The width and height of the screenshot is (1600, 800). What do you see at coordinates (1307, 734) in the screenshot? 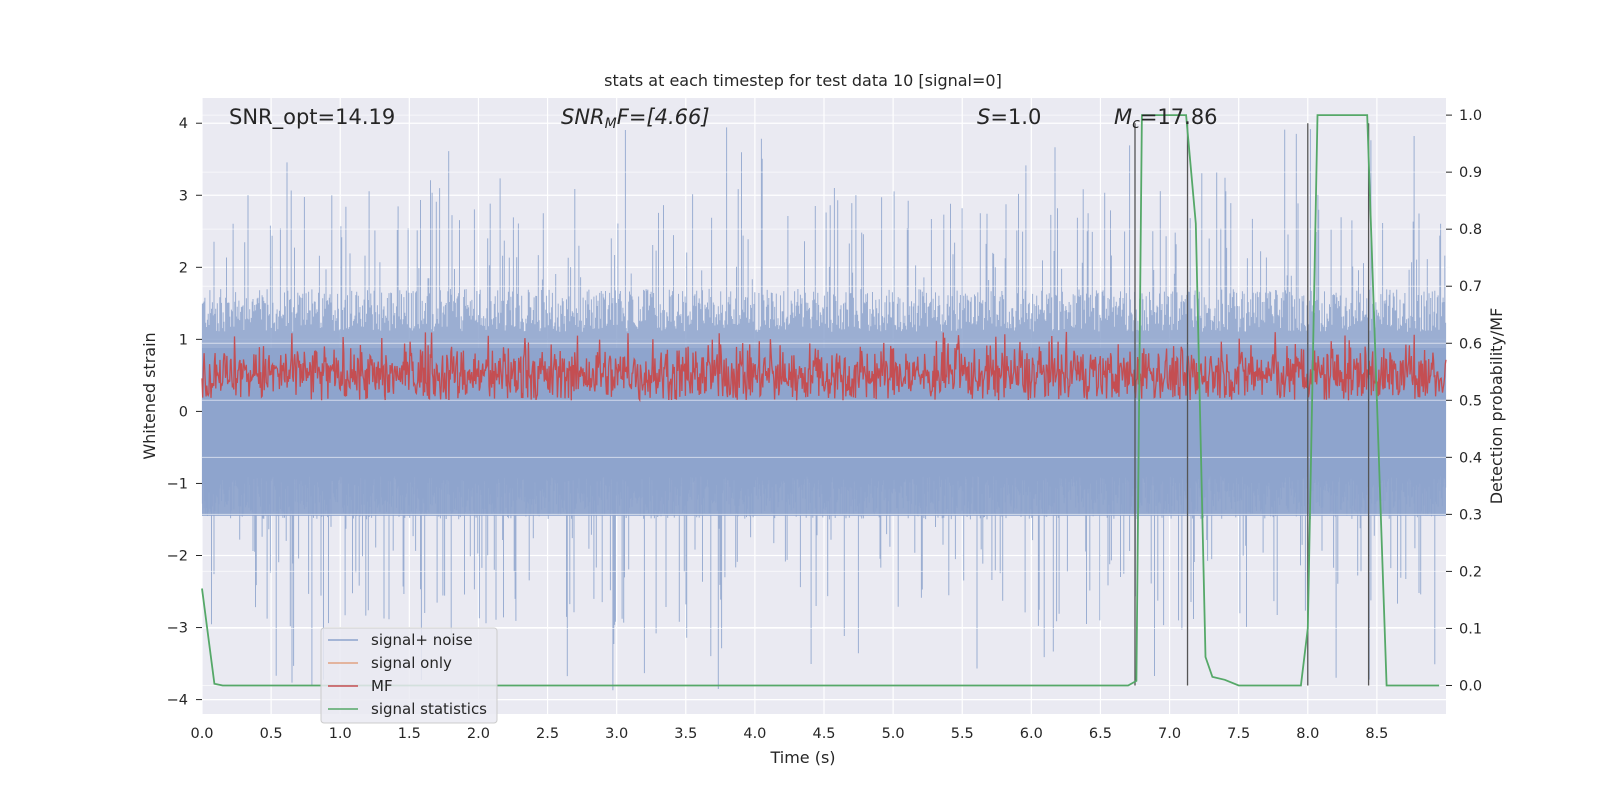
I see `x-tick-label: 8.0` at bounding box center [1307, 734].